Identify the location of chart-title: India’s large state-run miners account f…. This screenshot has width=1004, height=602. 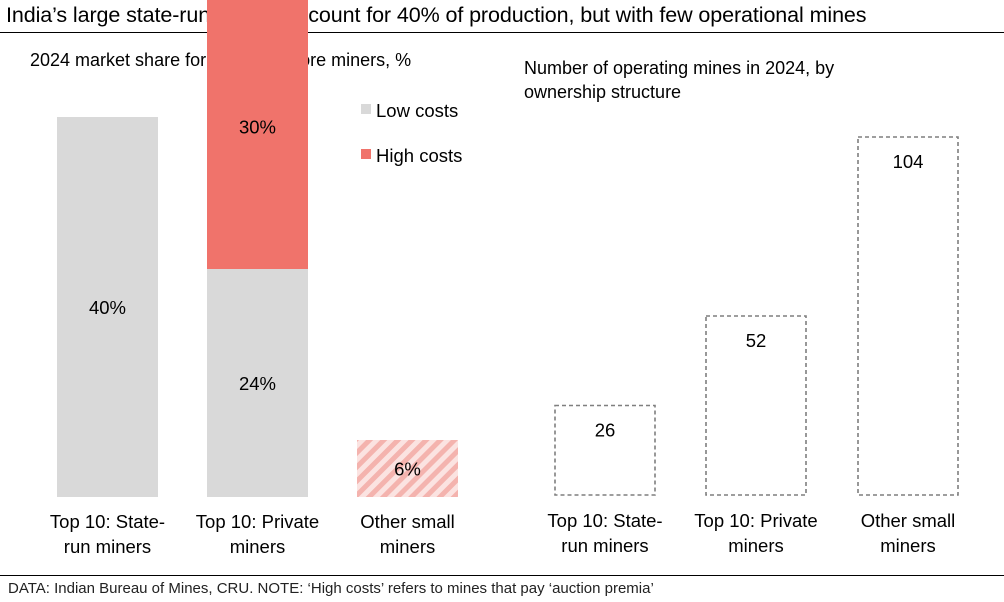
(436, 15).